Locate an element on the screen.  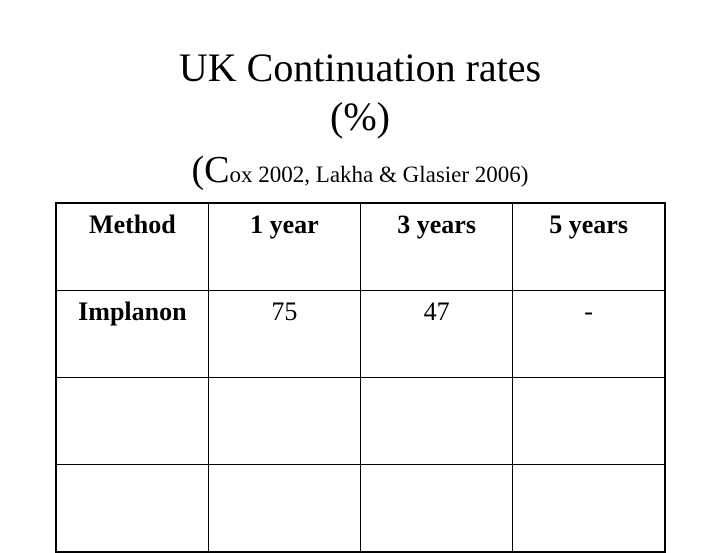
header-cell: 5 years is located at coordinates (589, 246).